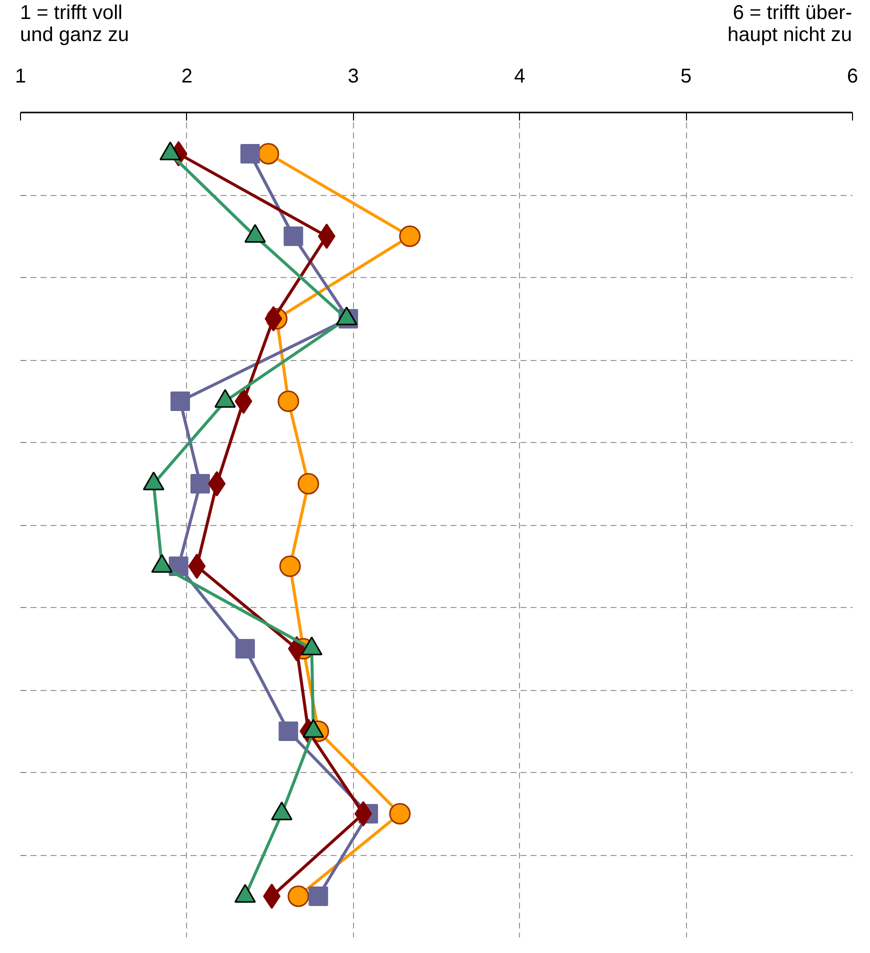  I want to click on x-tick-label: 6, so click(852, 77).